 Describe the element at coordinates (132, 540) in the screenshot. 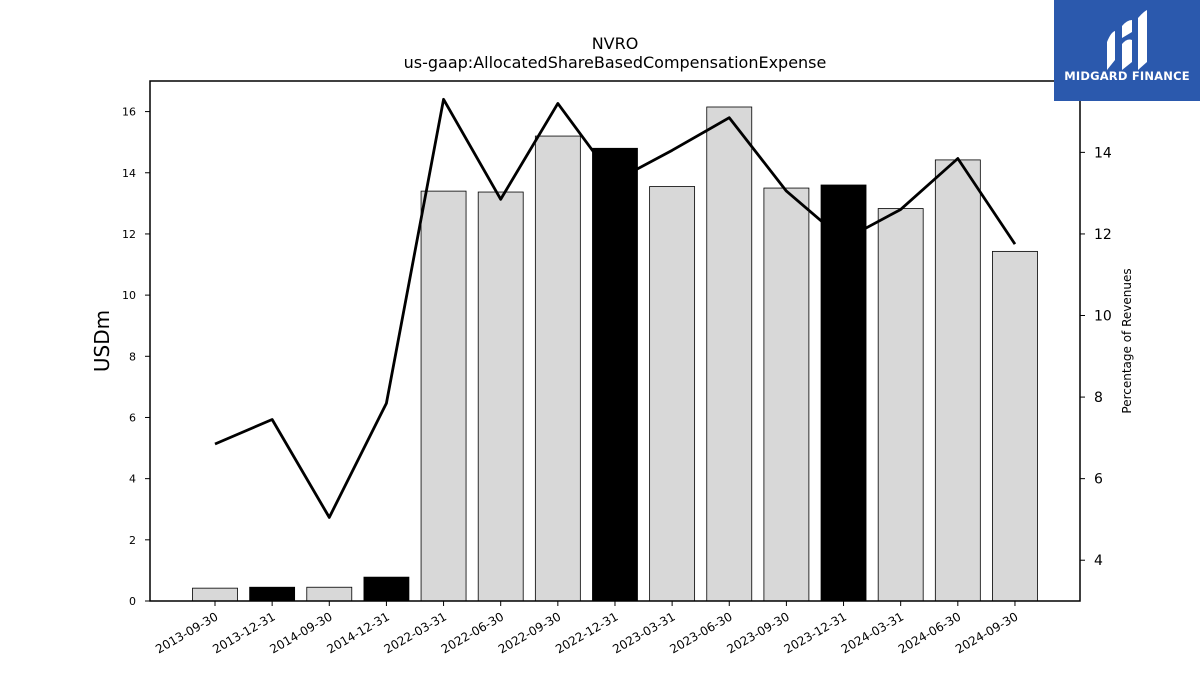

I see `y-tick-label: 2` at that location.